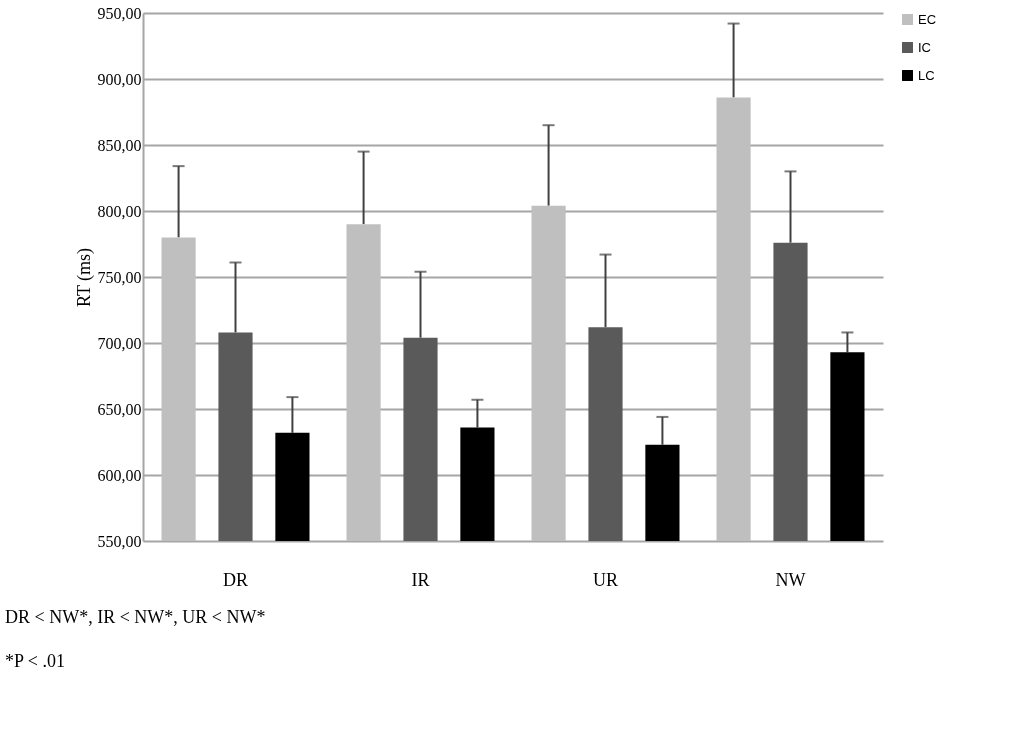  What do you see at coordinates (119, 541) in the screenshot?
I see `y-tick-label: 550,00` at bounding box center [119, 541].